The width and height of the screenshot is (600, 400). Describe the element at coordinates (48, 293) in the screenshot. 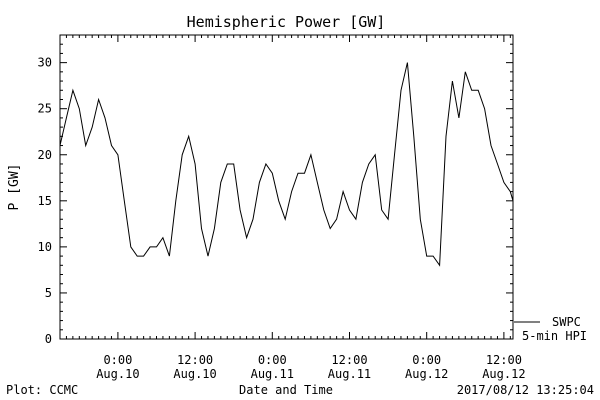

I see `y-tick-label: 5` at that location.